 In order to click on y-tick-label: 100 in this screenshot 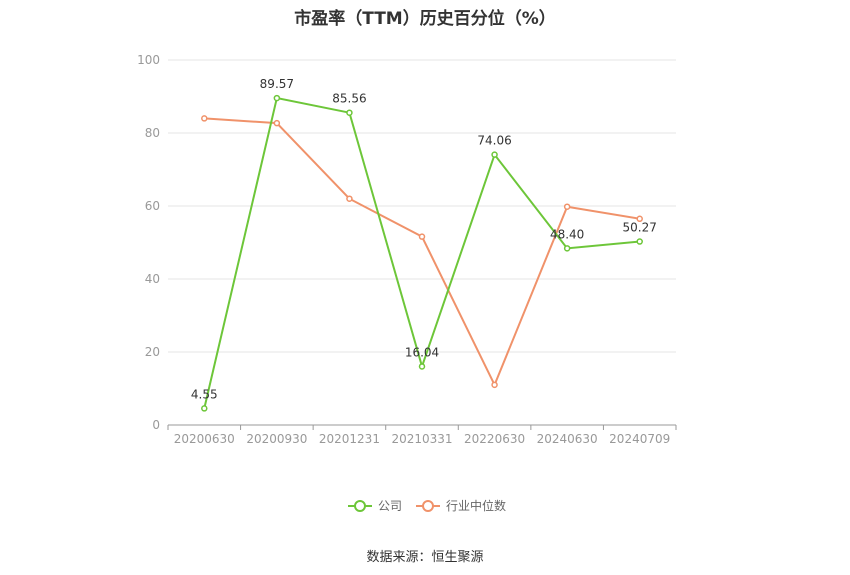, I will do `click(148, 60)`.